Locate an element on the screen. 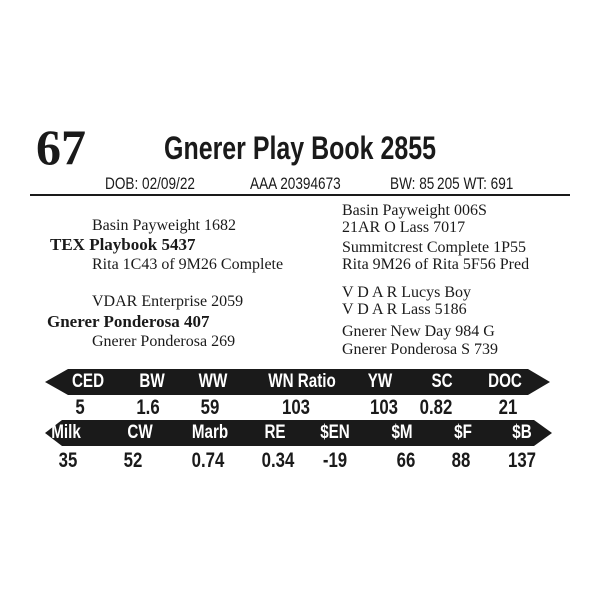  epd-value-yw: 103 is located at coordinates (384, 407).